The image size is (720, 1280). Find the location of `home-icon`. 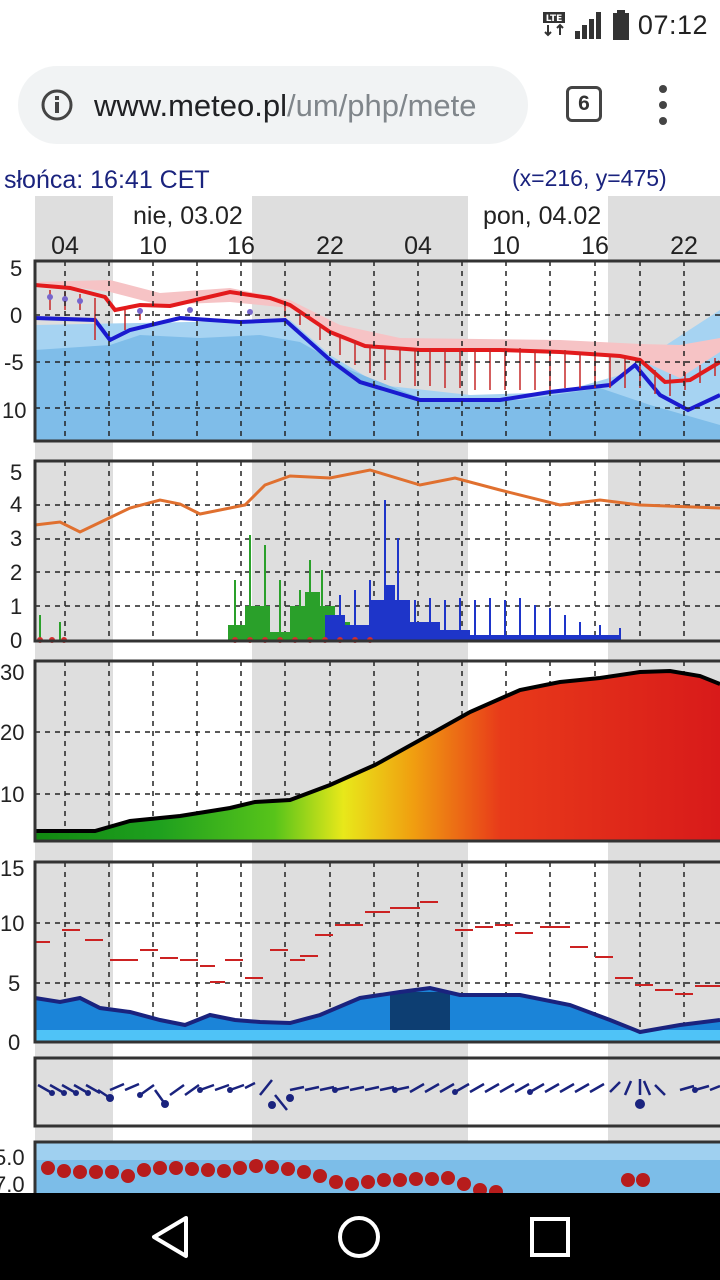

home-icon is located at coordinates (359, 1236).